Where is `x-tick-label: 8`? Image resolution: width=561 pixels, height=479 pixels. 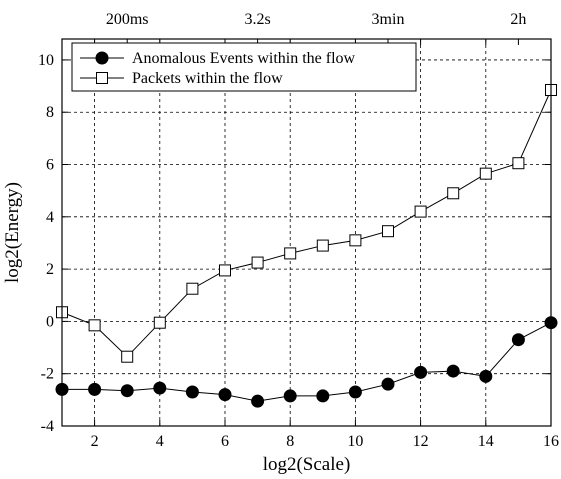
x-tick-label: 8 is located at coordinates (290, 441).